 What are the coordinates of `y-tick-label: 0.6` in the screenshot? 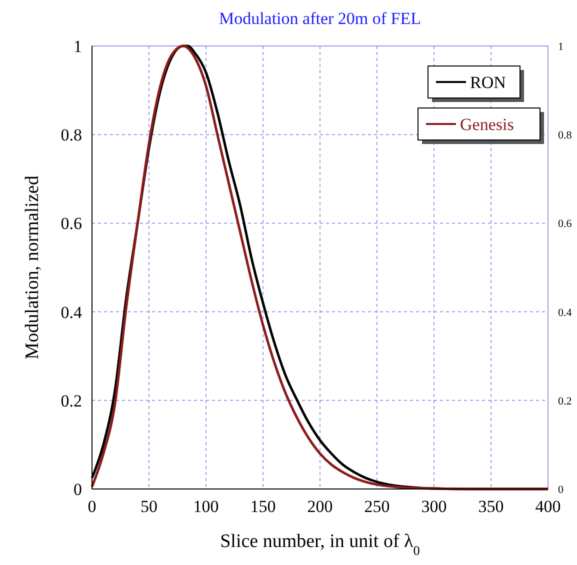 It's located at (71, 224).